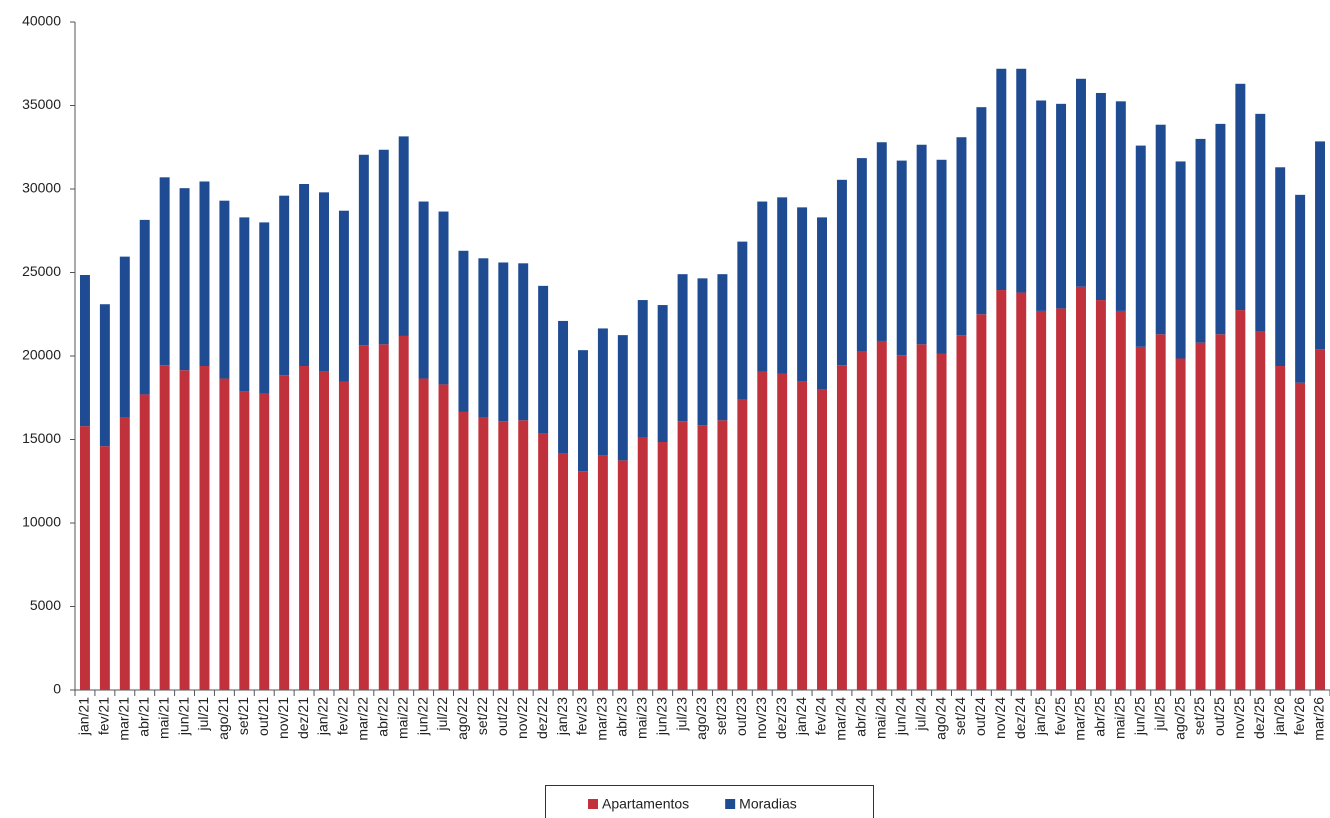 Image resolution: width=1330 pixels, height=818 pixels. What do you see at coordinates (562, 716) in the screenshot?
I see `x-tick-label: jan/23` at bounding box center [562, 716].